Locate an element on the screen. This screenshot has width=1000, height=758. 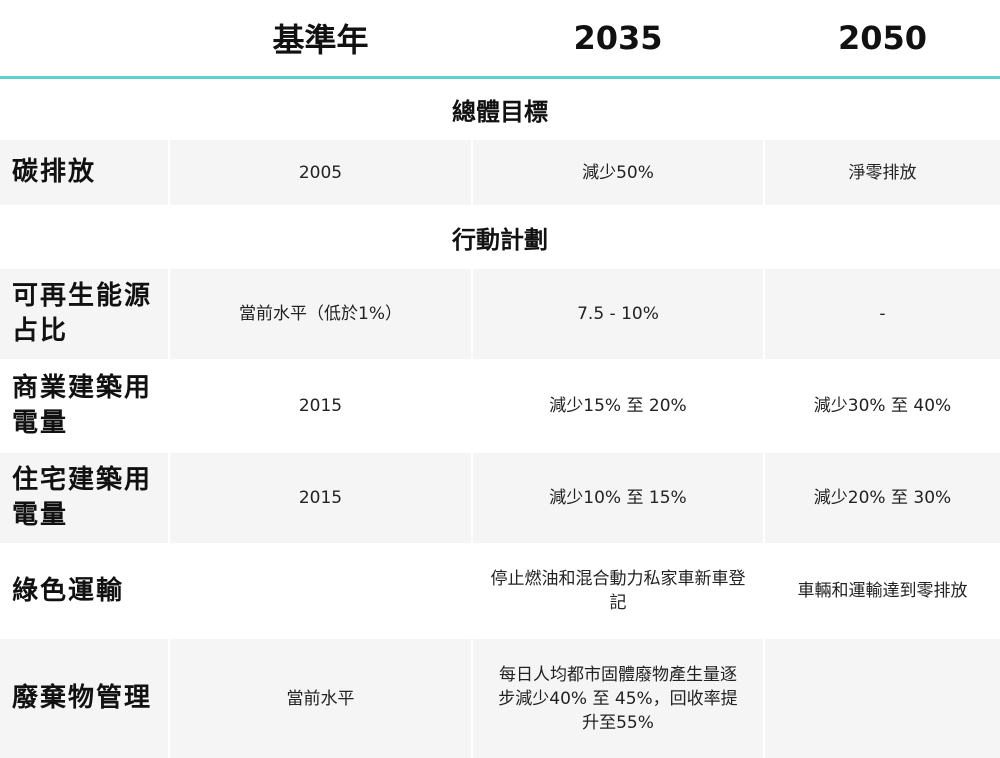
cell-2035: 停止燃油和混合動力私家車新車登記 is located at coordinates (618, 591).